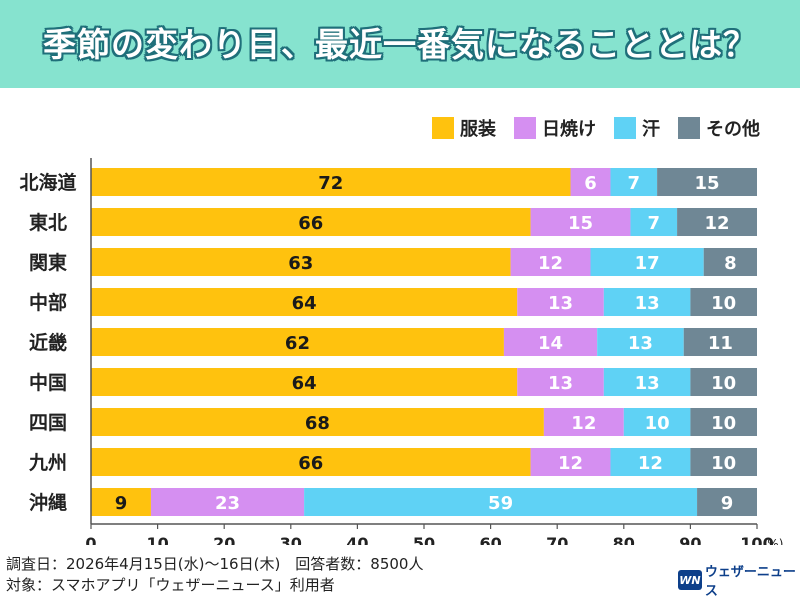  Describe the element at coordinates (557, 539) in the screenshot. I see `x-tick-label: 70` at that location.